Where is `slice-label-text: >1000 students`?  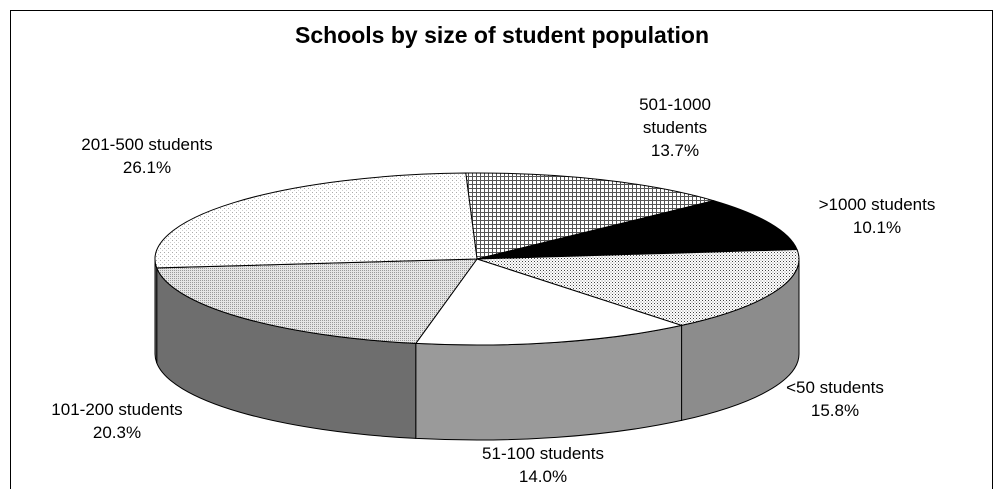 slice-label-text: >1000 students is located at coordinates (877, 204).